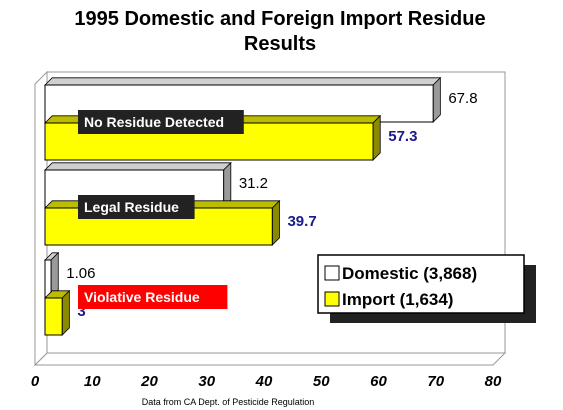 Image resolution: width=563 pixels, height=410 pixels. Describe the element at coordinates (154, 122) in the screenshot. I see `category-label-text: No Residue Detected` at that location.